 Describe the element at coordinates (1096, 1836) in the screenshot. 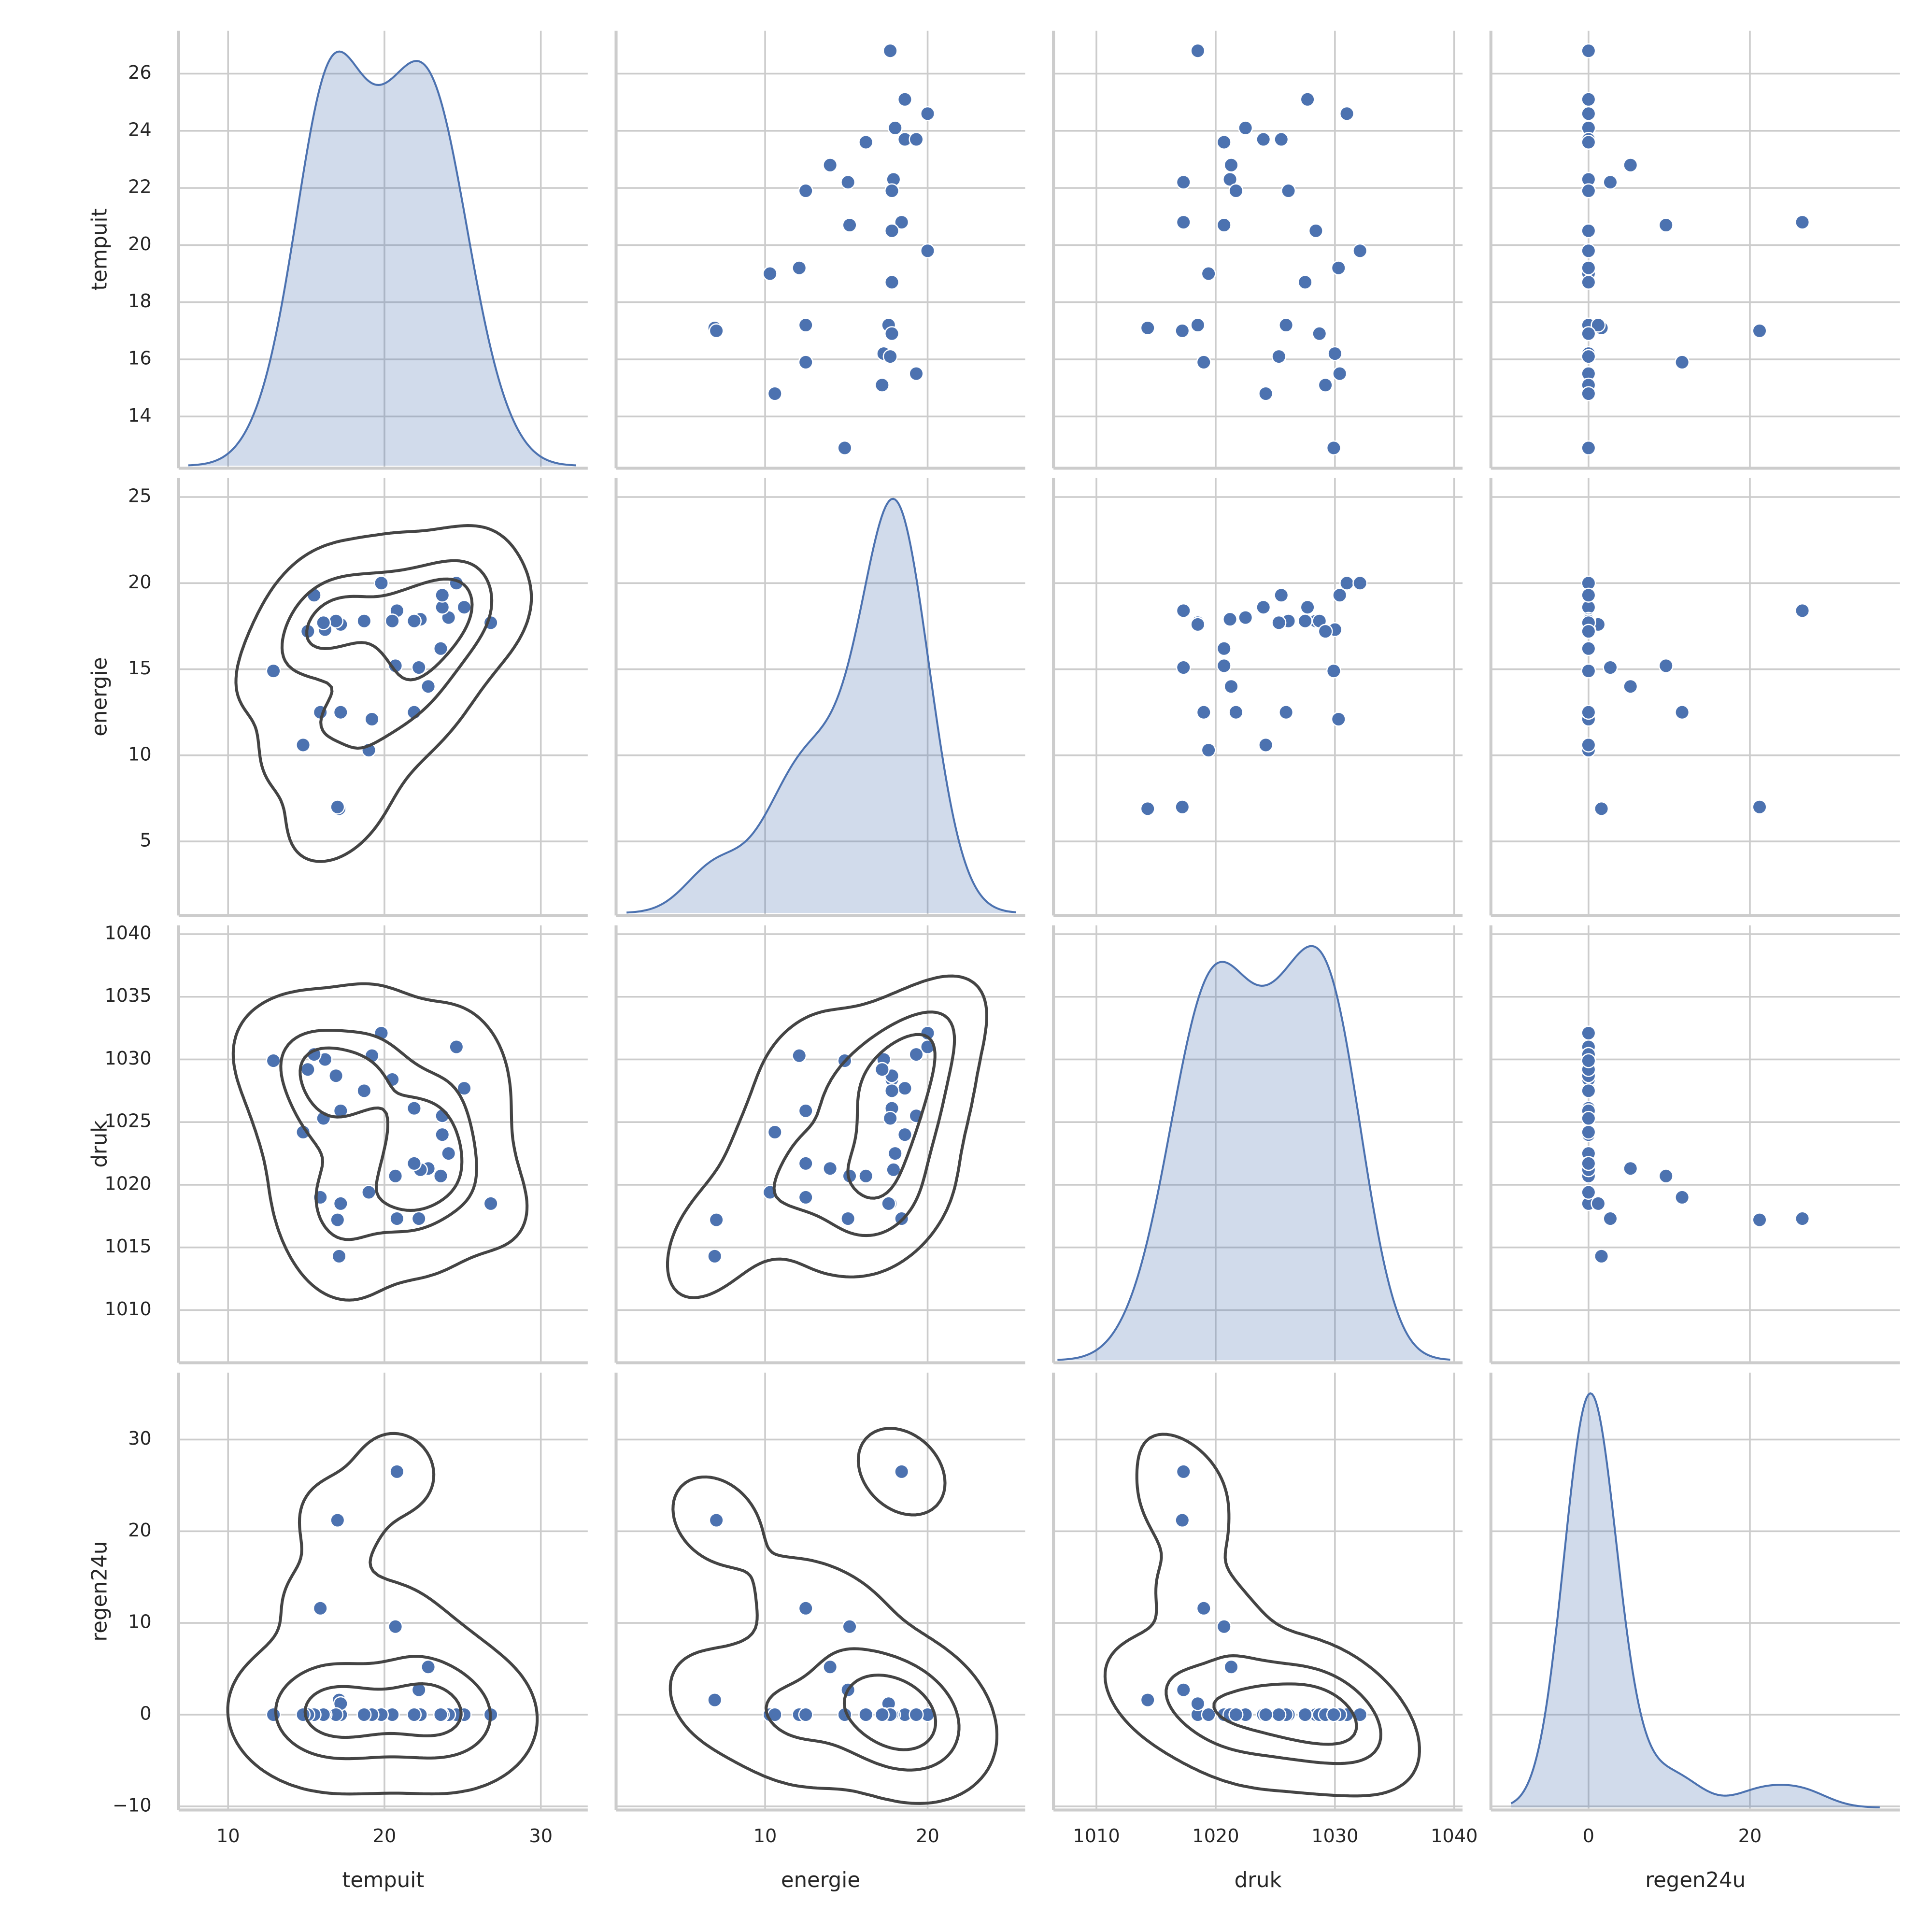

I see `x-tick-label: 1010` at that location.